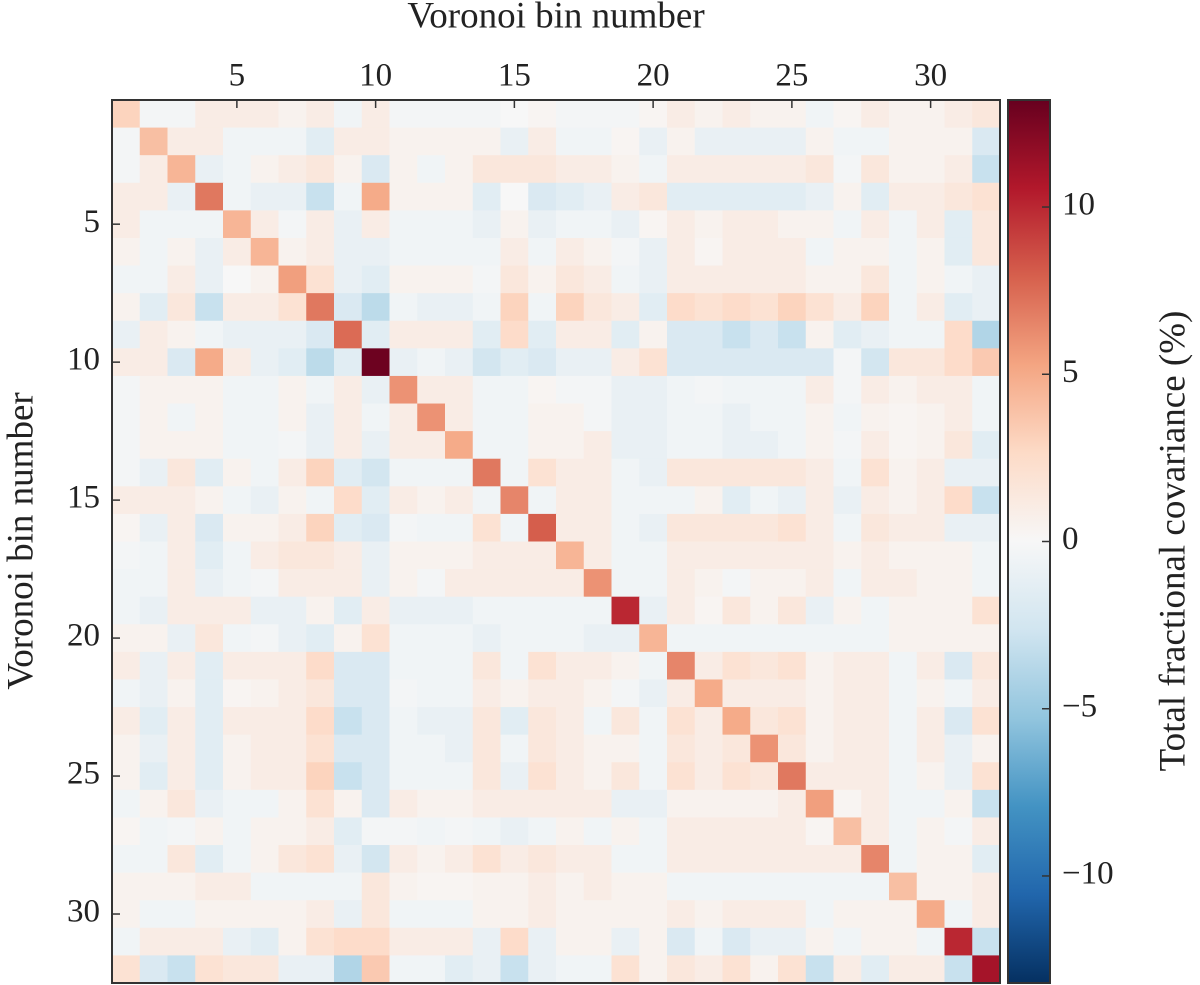 The width and height of the screenshot is (1200, 985). Describe the element at coordinates (83, 912) in the screenshot. I see `y-tick-label: 30` at that location.